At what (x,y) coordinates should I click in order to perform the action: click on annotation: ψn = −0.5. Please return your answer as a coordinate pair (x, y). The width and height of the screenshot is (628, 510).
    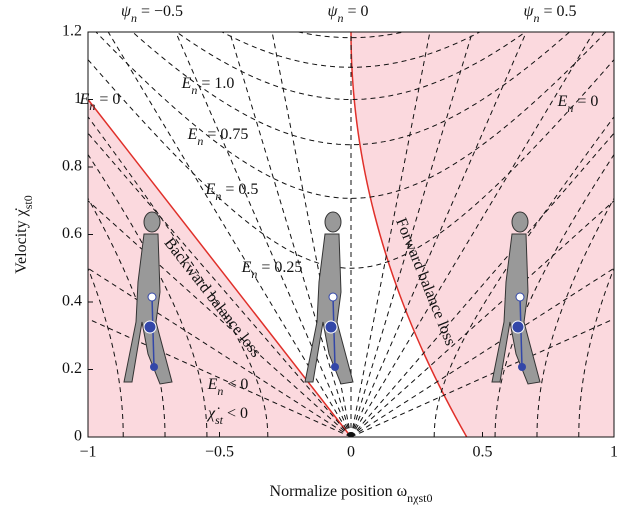
    Looking at the image, I should click on (152, 14).